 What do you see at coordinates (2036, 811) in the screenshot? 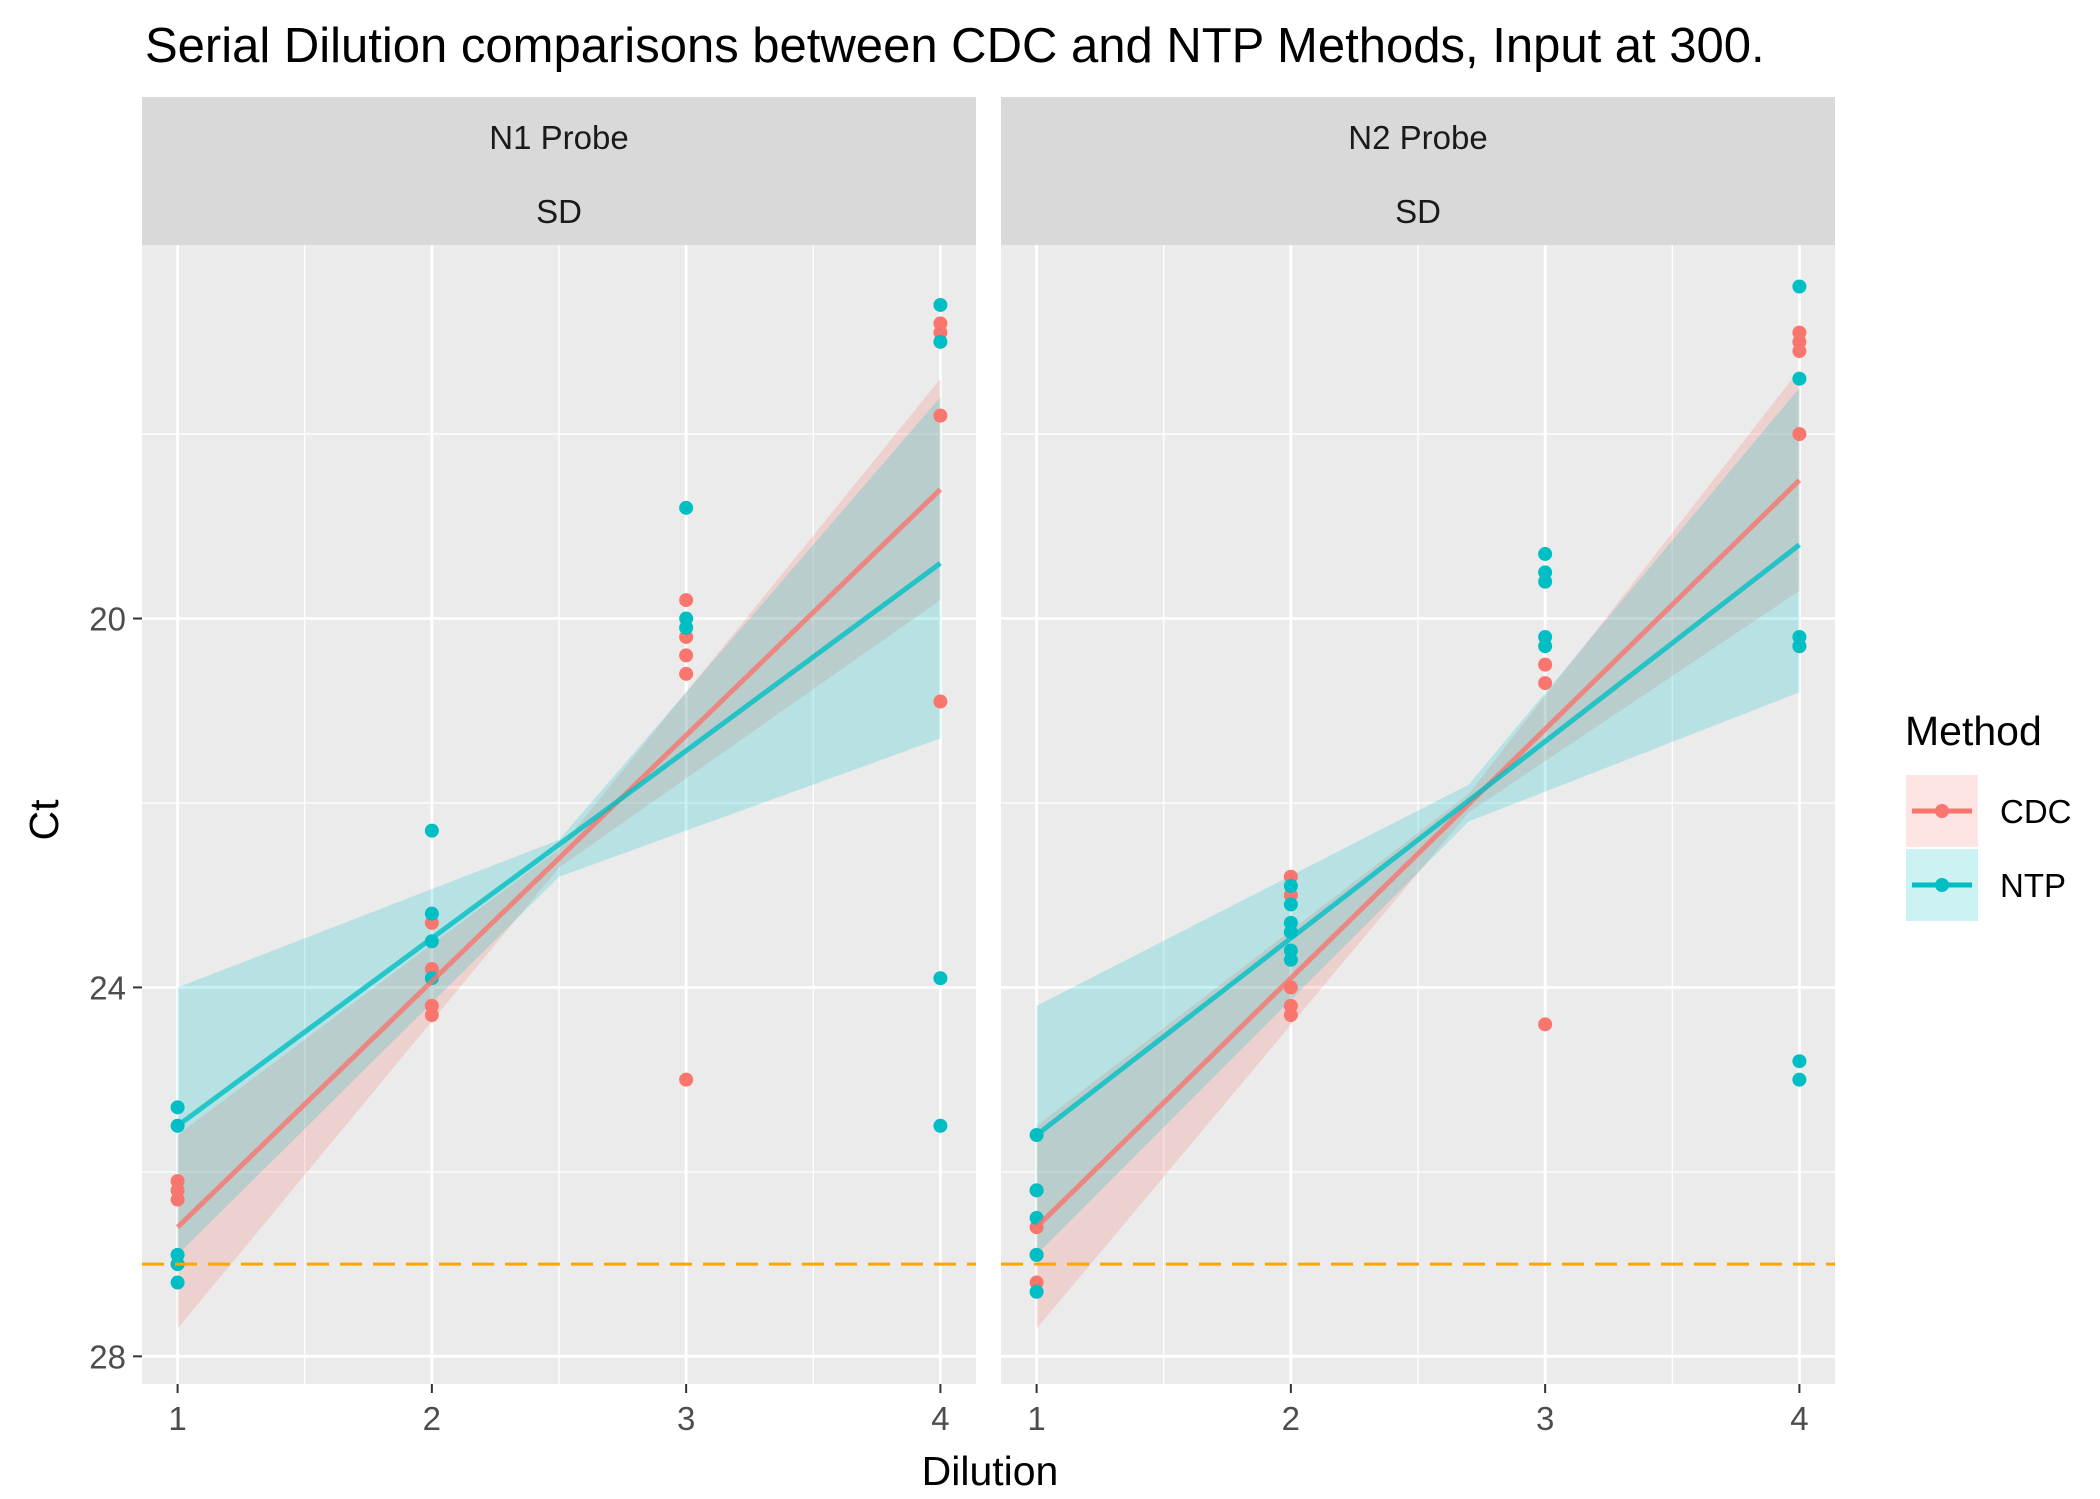
I see `legend-label-cdc: CDC` at bounding box center [2036, 811].